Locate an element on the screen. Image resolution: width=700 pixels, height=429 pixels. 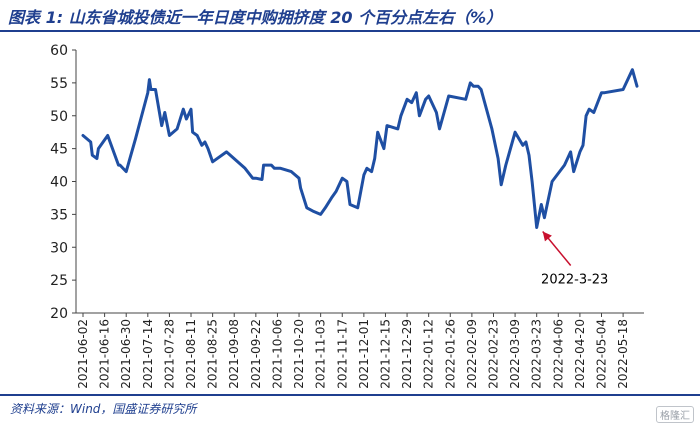
title-divider is located at coordinates (350, 31).